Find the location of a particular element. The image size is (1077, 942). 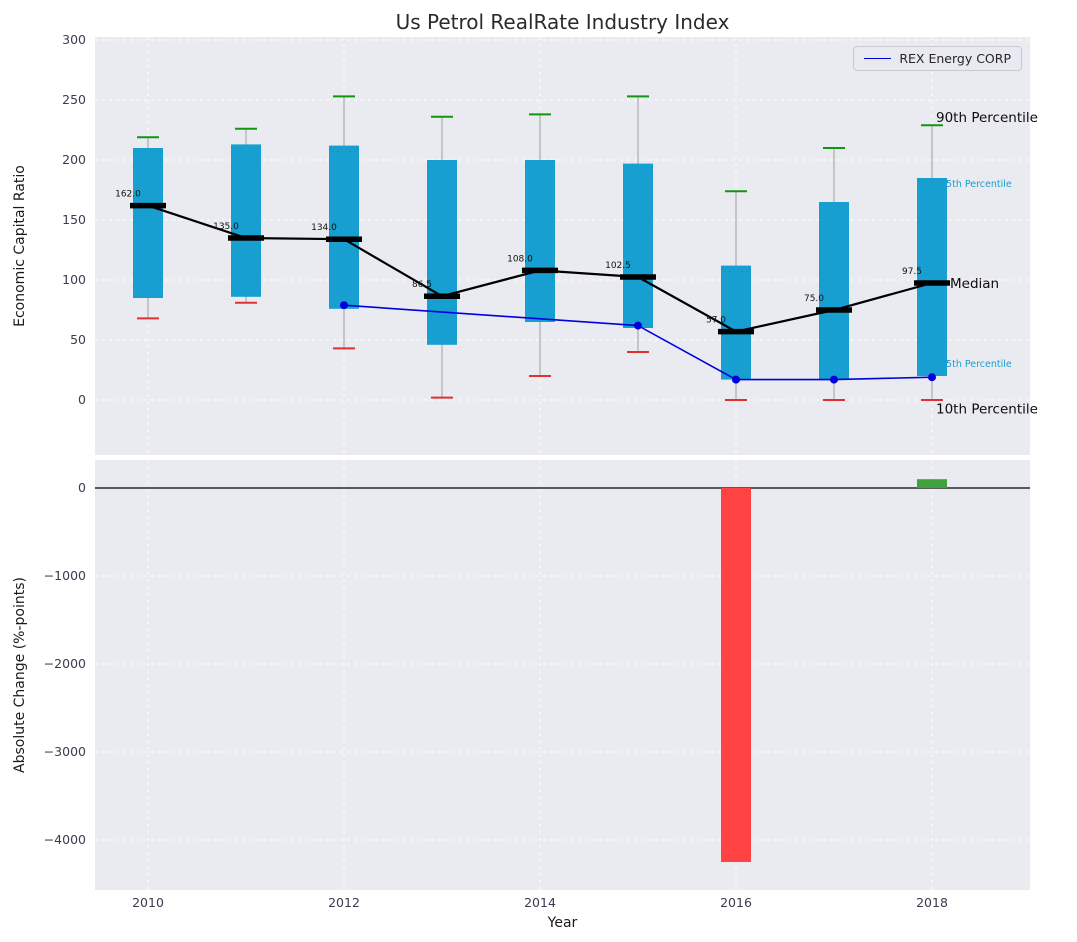

y-axis-label-top: Economic Capital Ratio is located at coordinates (20, 246).